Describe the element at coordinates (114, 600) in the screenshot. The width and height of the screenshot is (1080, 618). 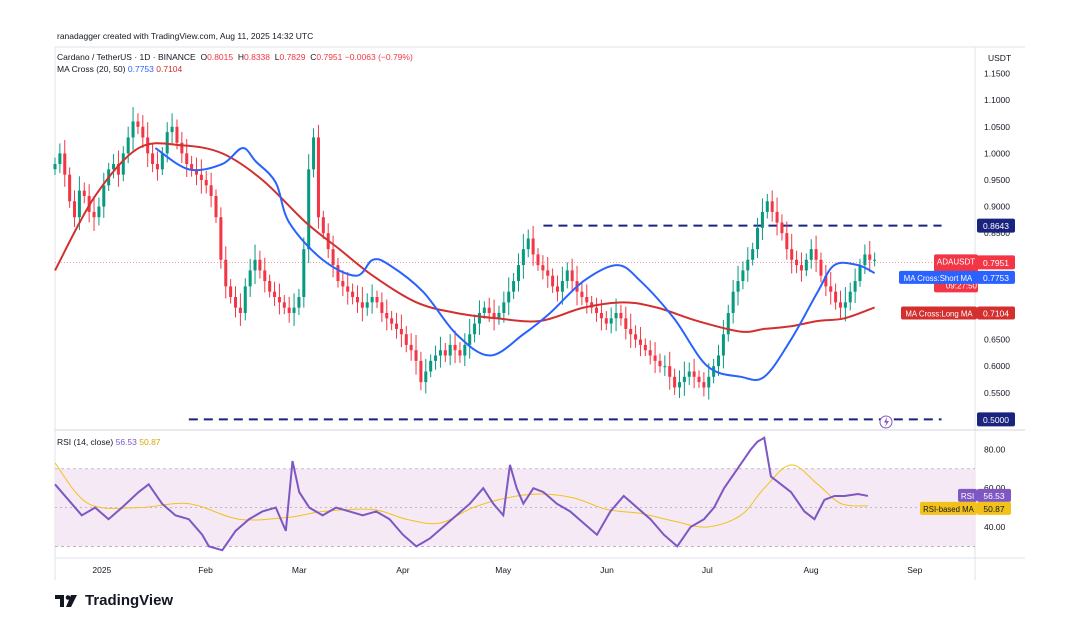
I see `tradingview-logo: TradingView` at that location.